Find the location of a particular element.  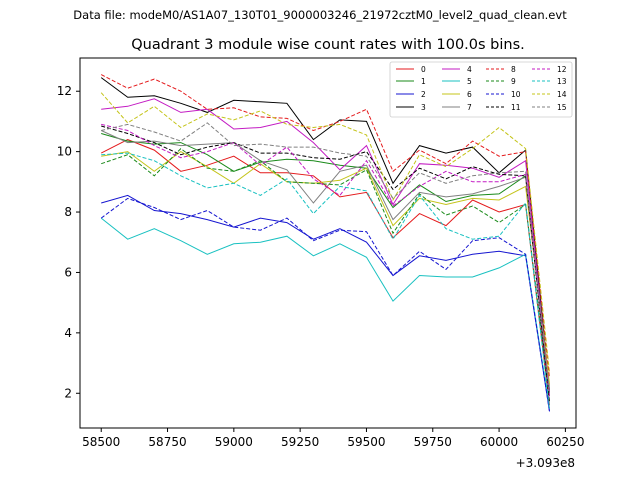

legend-label-13: 13 is located at coordinates (562, 81).